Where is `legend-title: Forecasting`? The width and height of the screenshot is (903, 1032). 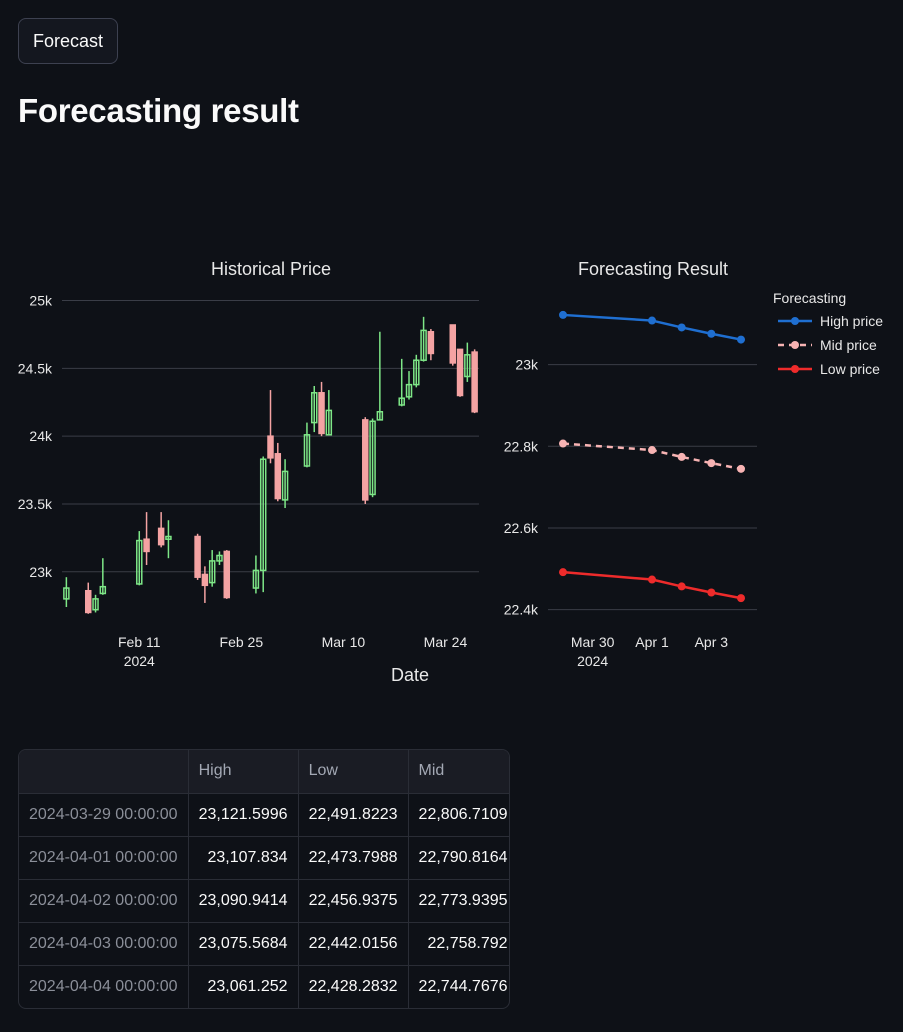 legend-title: Forecasting is located at coordinates (809, 298).